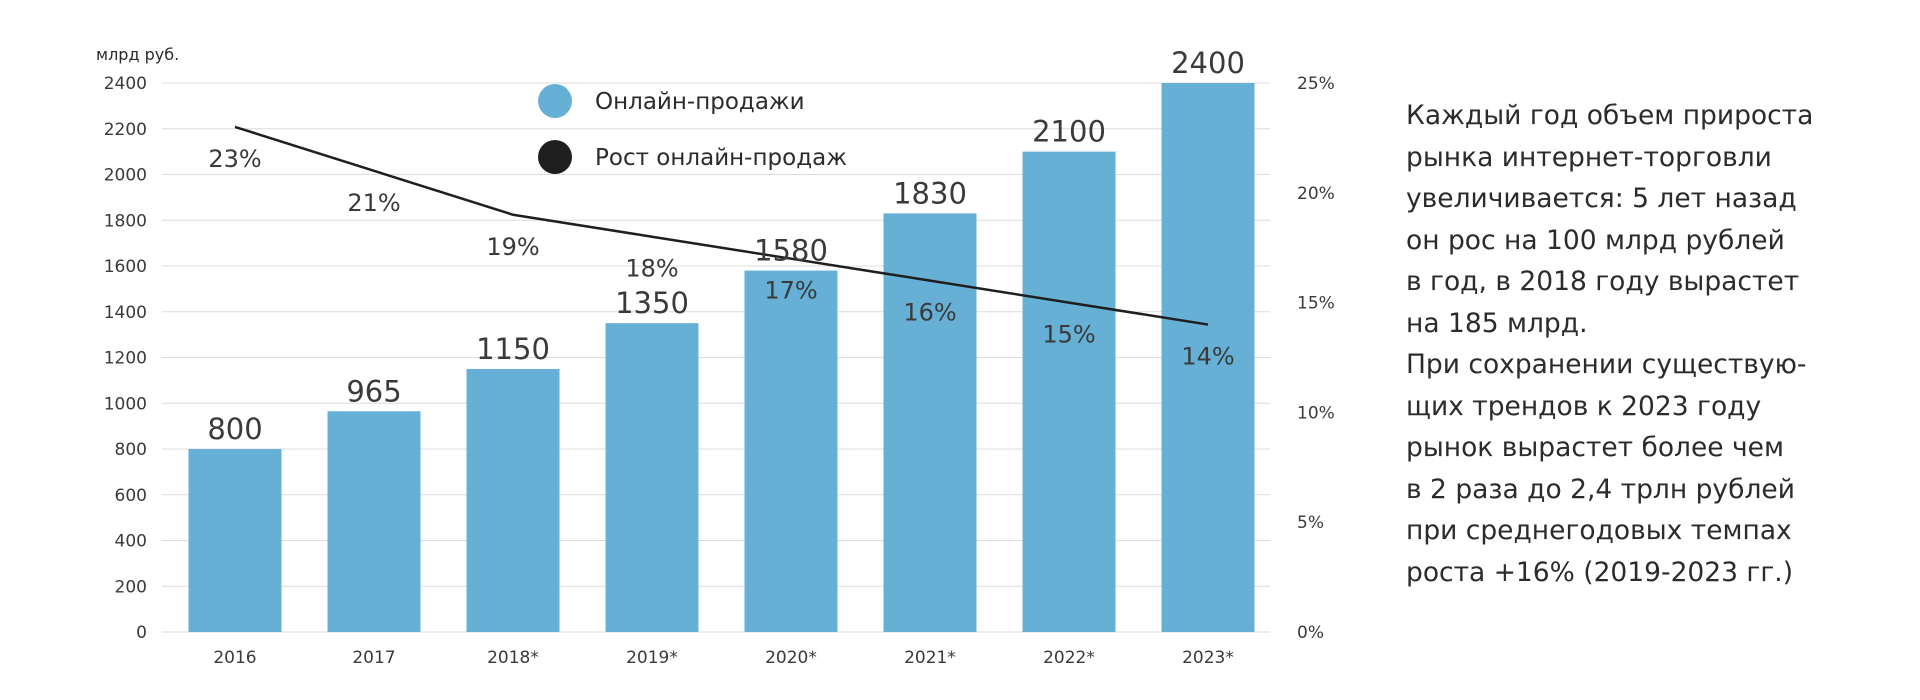 This screenshot has height=700, width=1920. I want to click on y-right-tick-label: 0%, so click(1310, 633).